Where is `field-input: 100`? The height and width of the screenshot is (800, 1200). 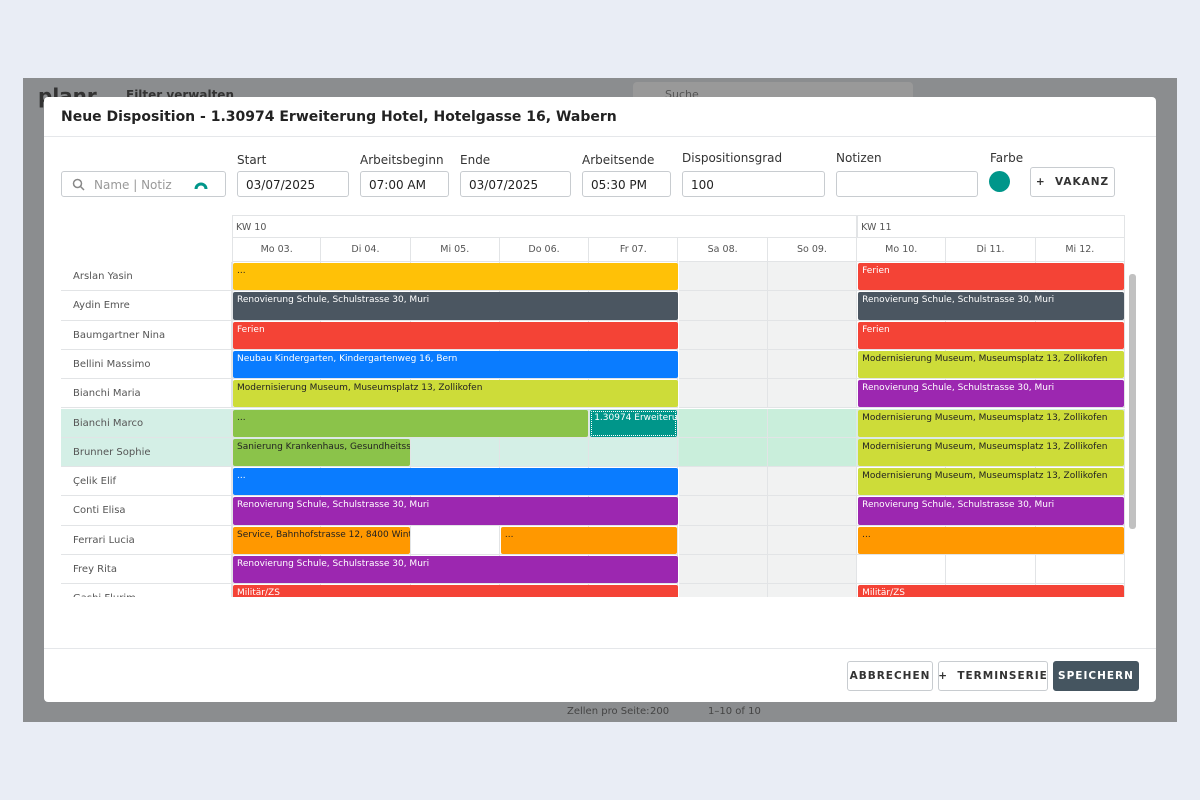 field-input: 100 is located at coordinates (753, 184).